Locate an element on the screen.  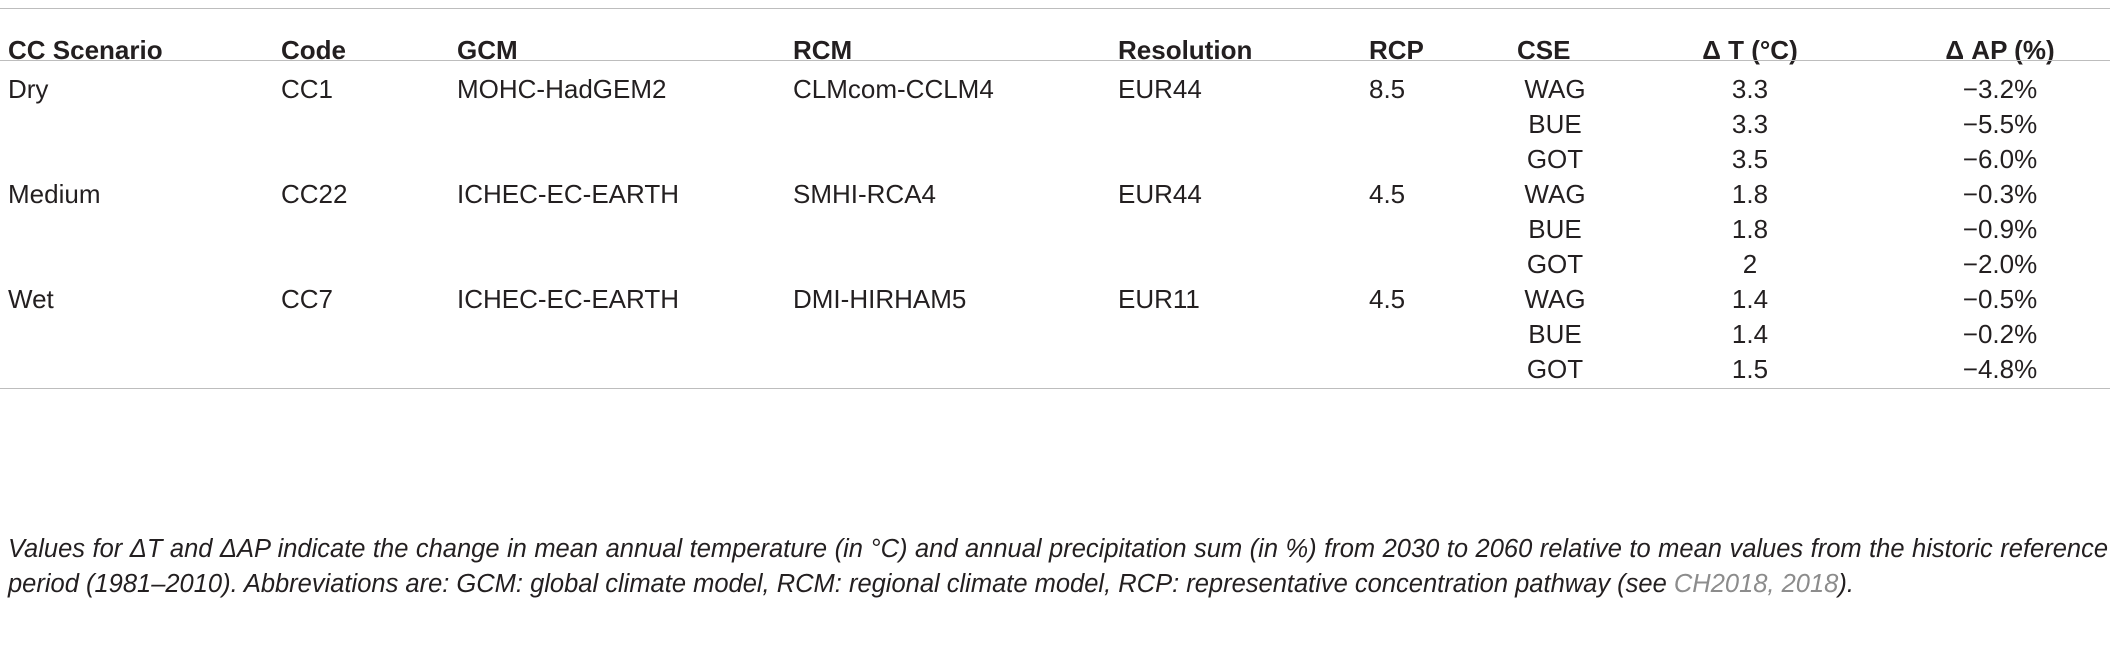
footnote-end: ). is located at coordinates (1846, 584).